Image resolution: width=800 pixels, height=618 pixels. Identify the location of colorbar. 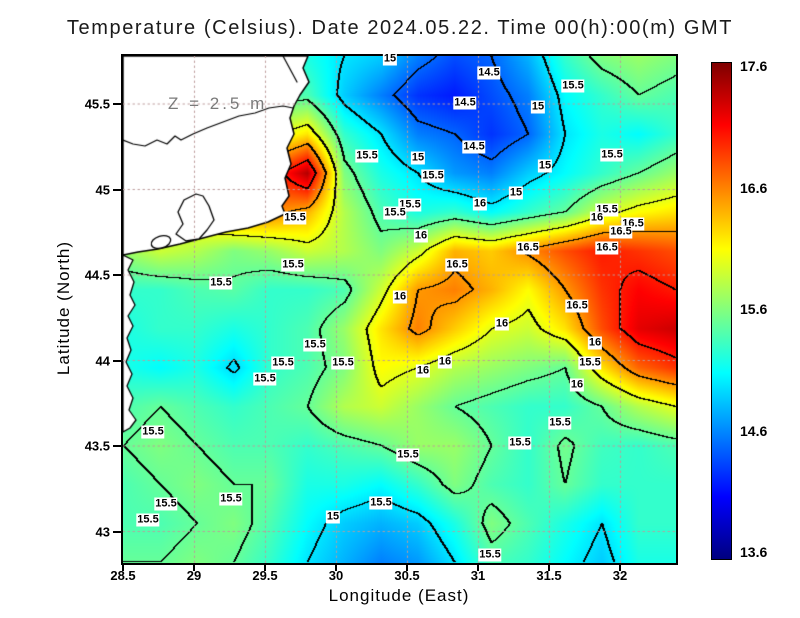
(721, 311).